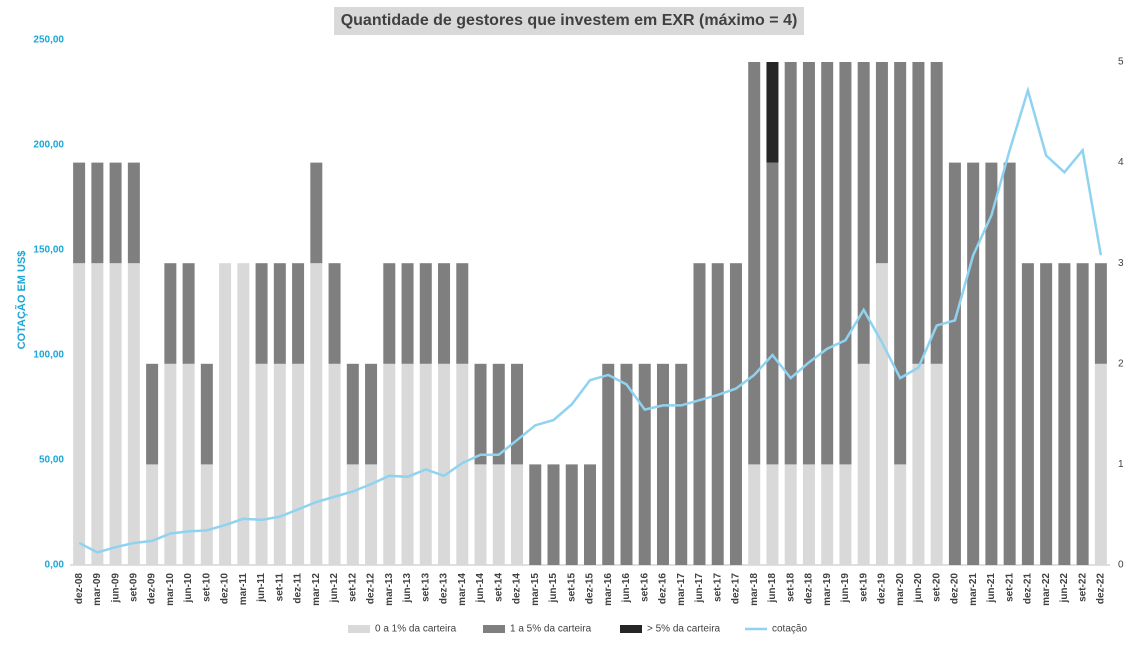 This screenshot has width=1138, height=648. What do you see at coordinates (225, 589) in the screenshot?
I see `x-tick-label: dez-10` at bounding box center [225, 589].